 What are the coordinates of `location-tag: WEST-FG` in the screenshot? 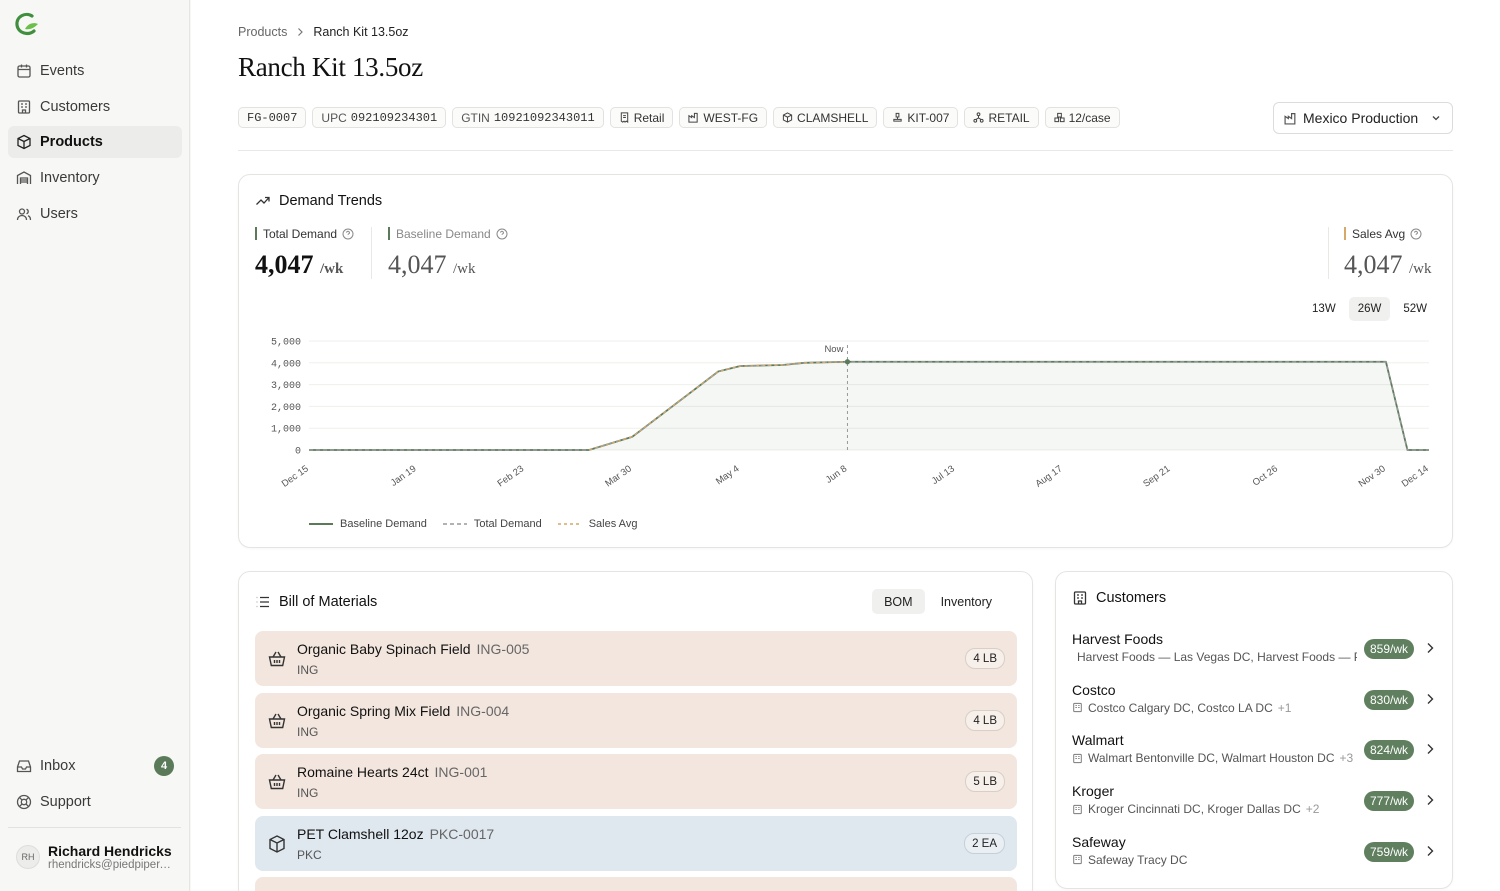 It's located at (723, 117).